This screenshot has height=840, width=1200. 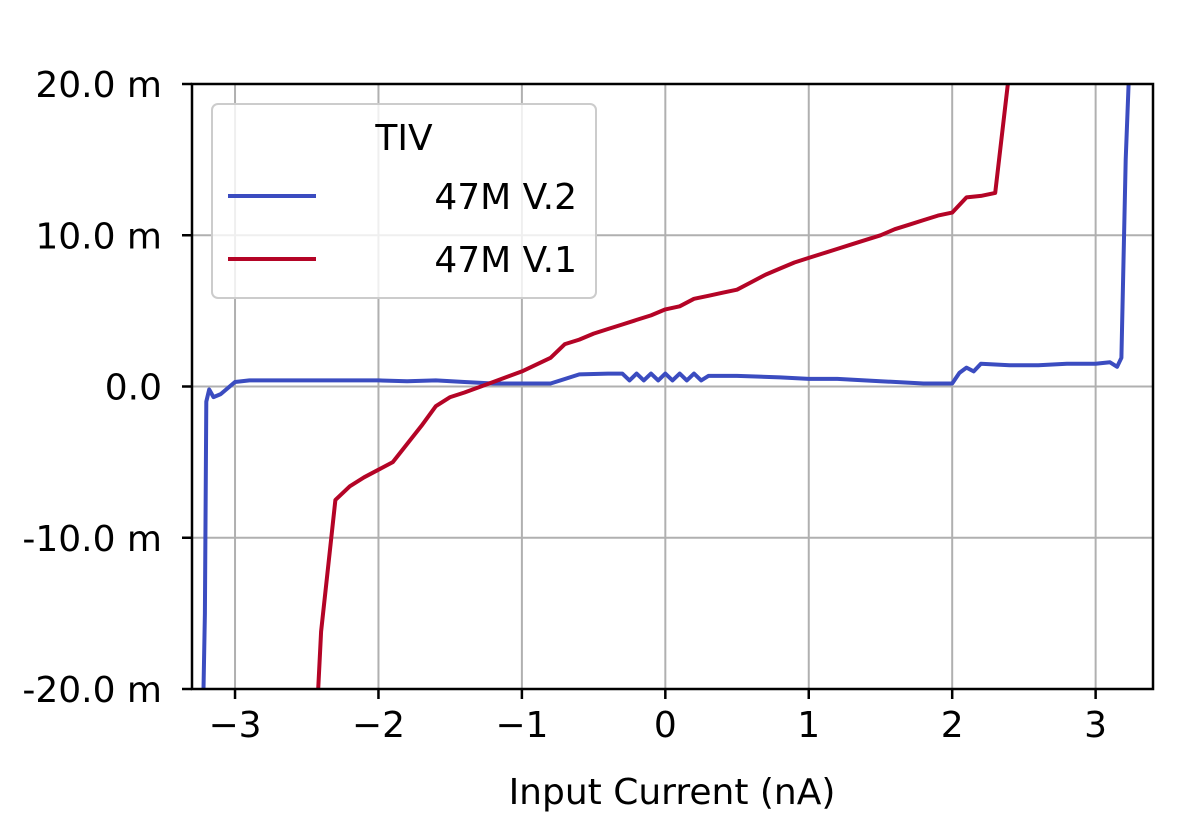 What do you see at coordinates (521, 725) in the screenshot?
I see `x-tick-label: −1` at bounding box center [521, 725].